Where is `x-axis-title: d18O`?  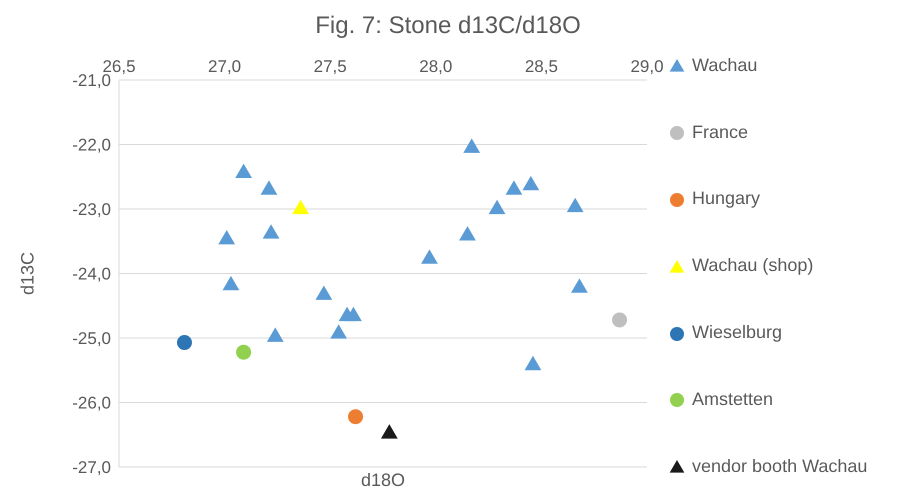
x-axis-title: d18O is located at coordinates (383, 480).